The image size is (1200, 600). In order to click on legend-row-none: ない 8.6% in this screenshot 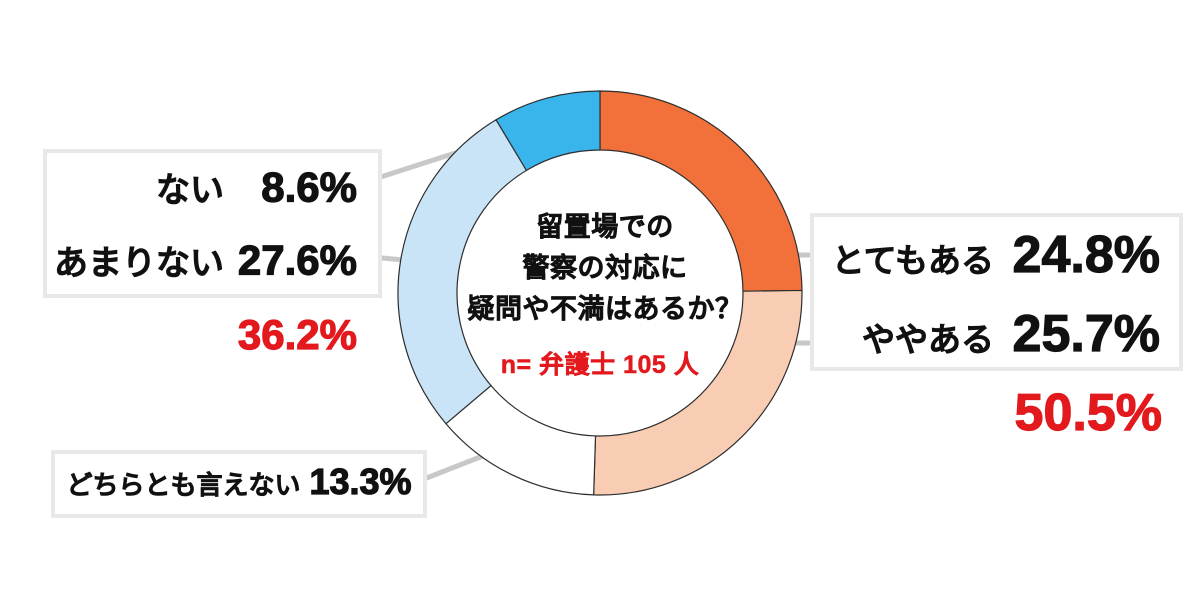, I will do `click(212, 187)`.